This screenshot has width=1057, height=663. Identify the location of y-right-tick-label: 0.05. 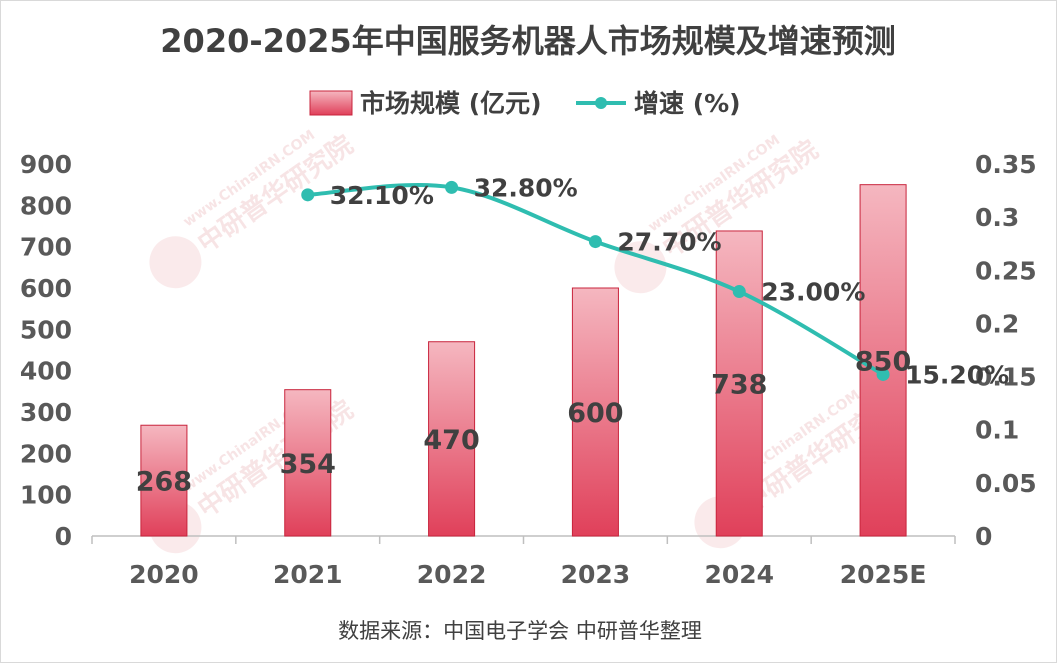
(1006, 483).